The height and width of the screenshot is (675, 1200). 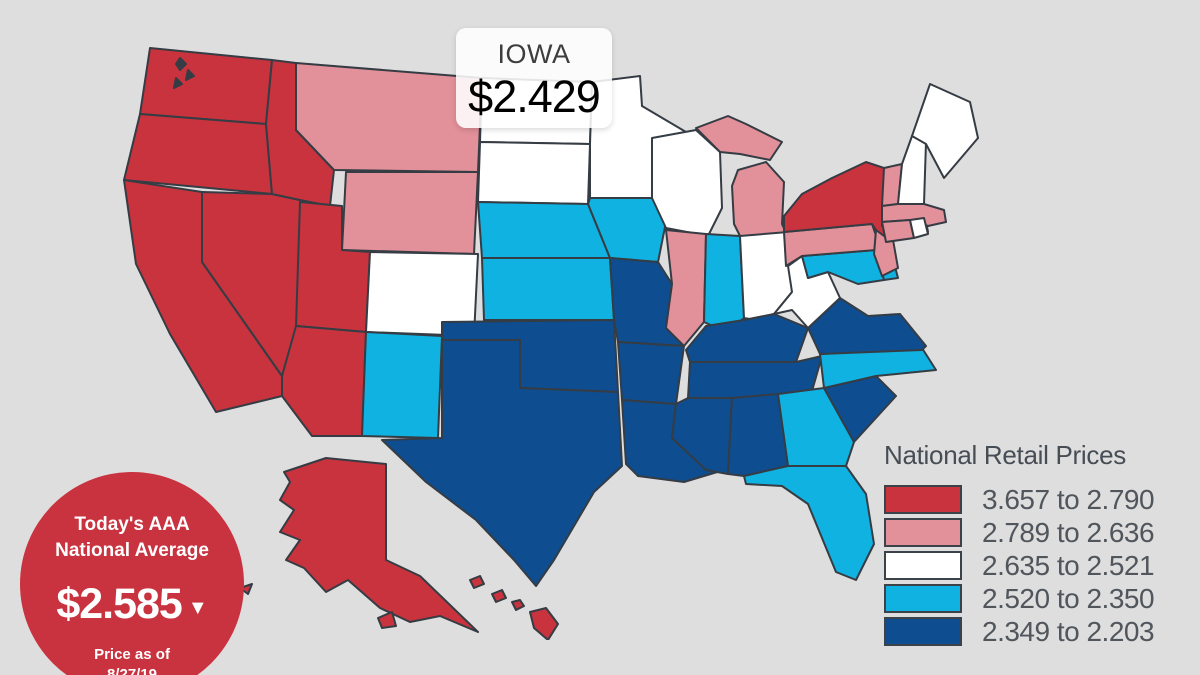 I want to click on state-me: Maine, so click(x=945, y=131).